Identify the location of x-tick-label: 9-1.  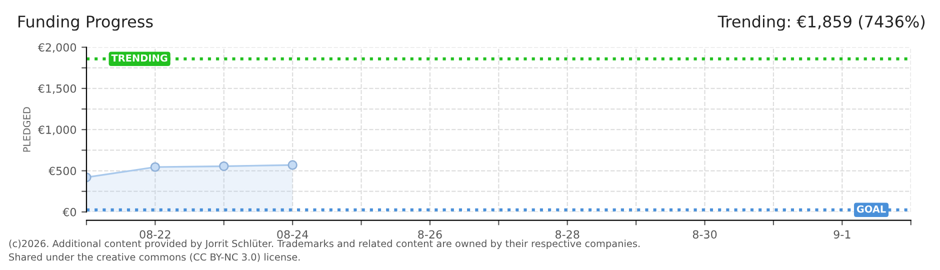
(842, 234).